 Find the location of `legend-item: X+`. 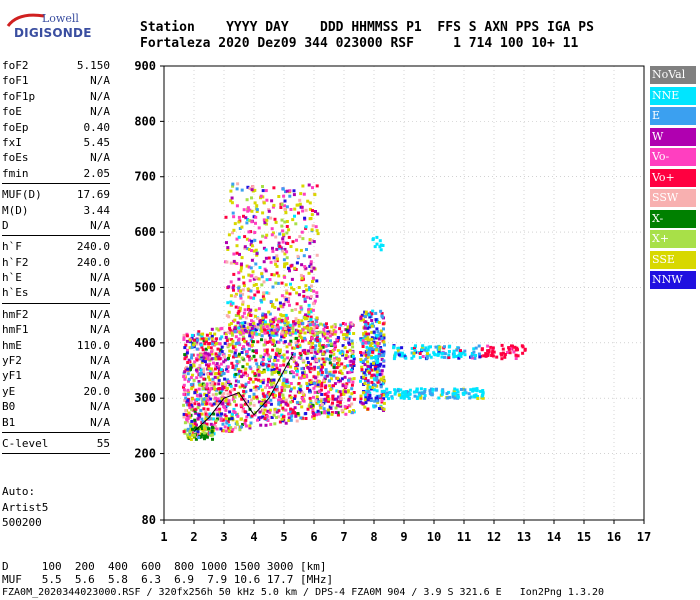

legend-item: X+ is located at coordinates (673, 239).